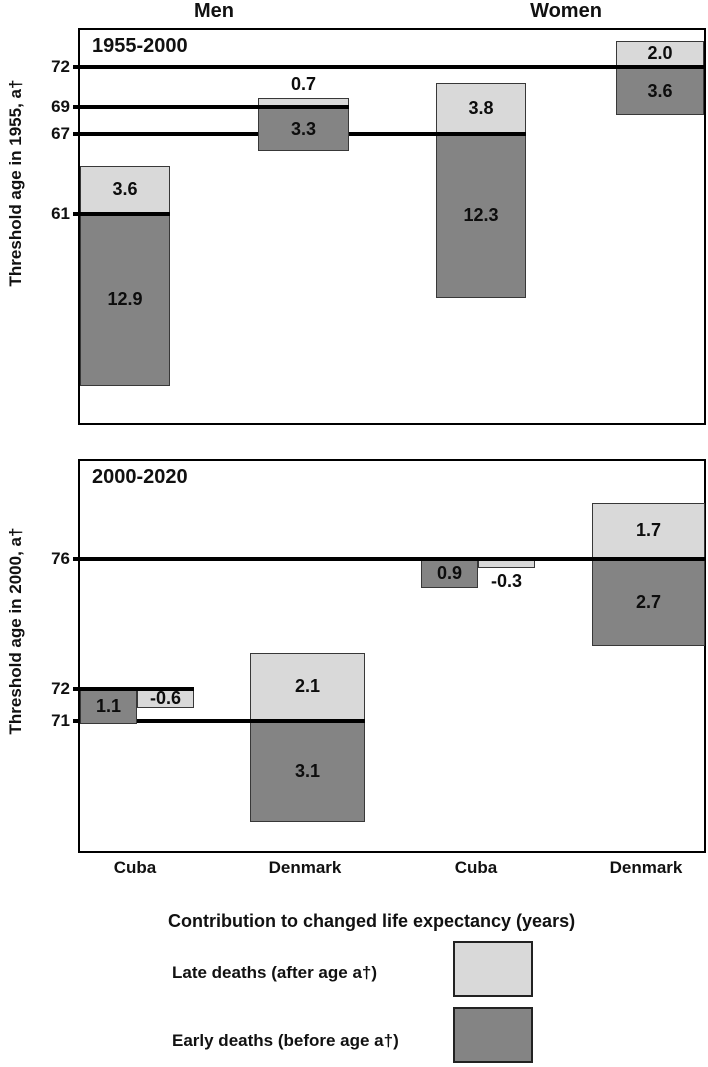 The height and width of the screenshot is (1067, 708). What do you see at coordinates (60, 107) in the screenshot?
I see `y-tick-69: 69` at bounding box center [60, 107].